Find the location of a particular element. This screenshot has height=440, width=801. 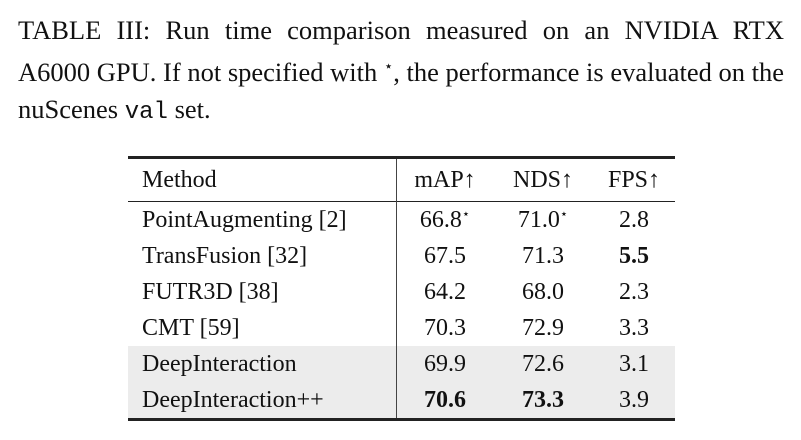

cell-fps-value: 2.3 is located at coordinates (634, 291).